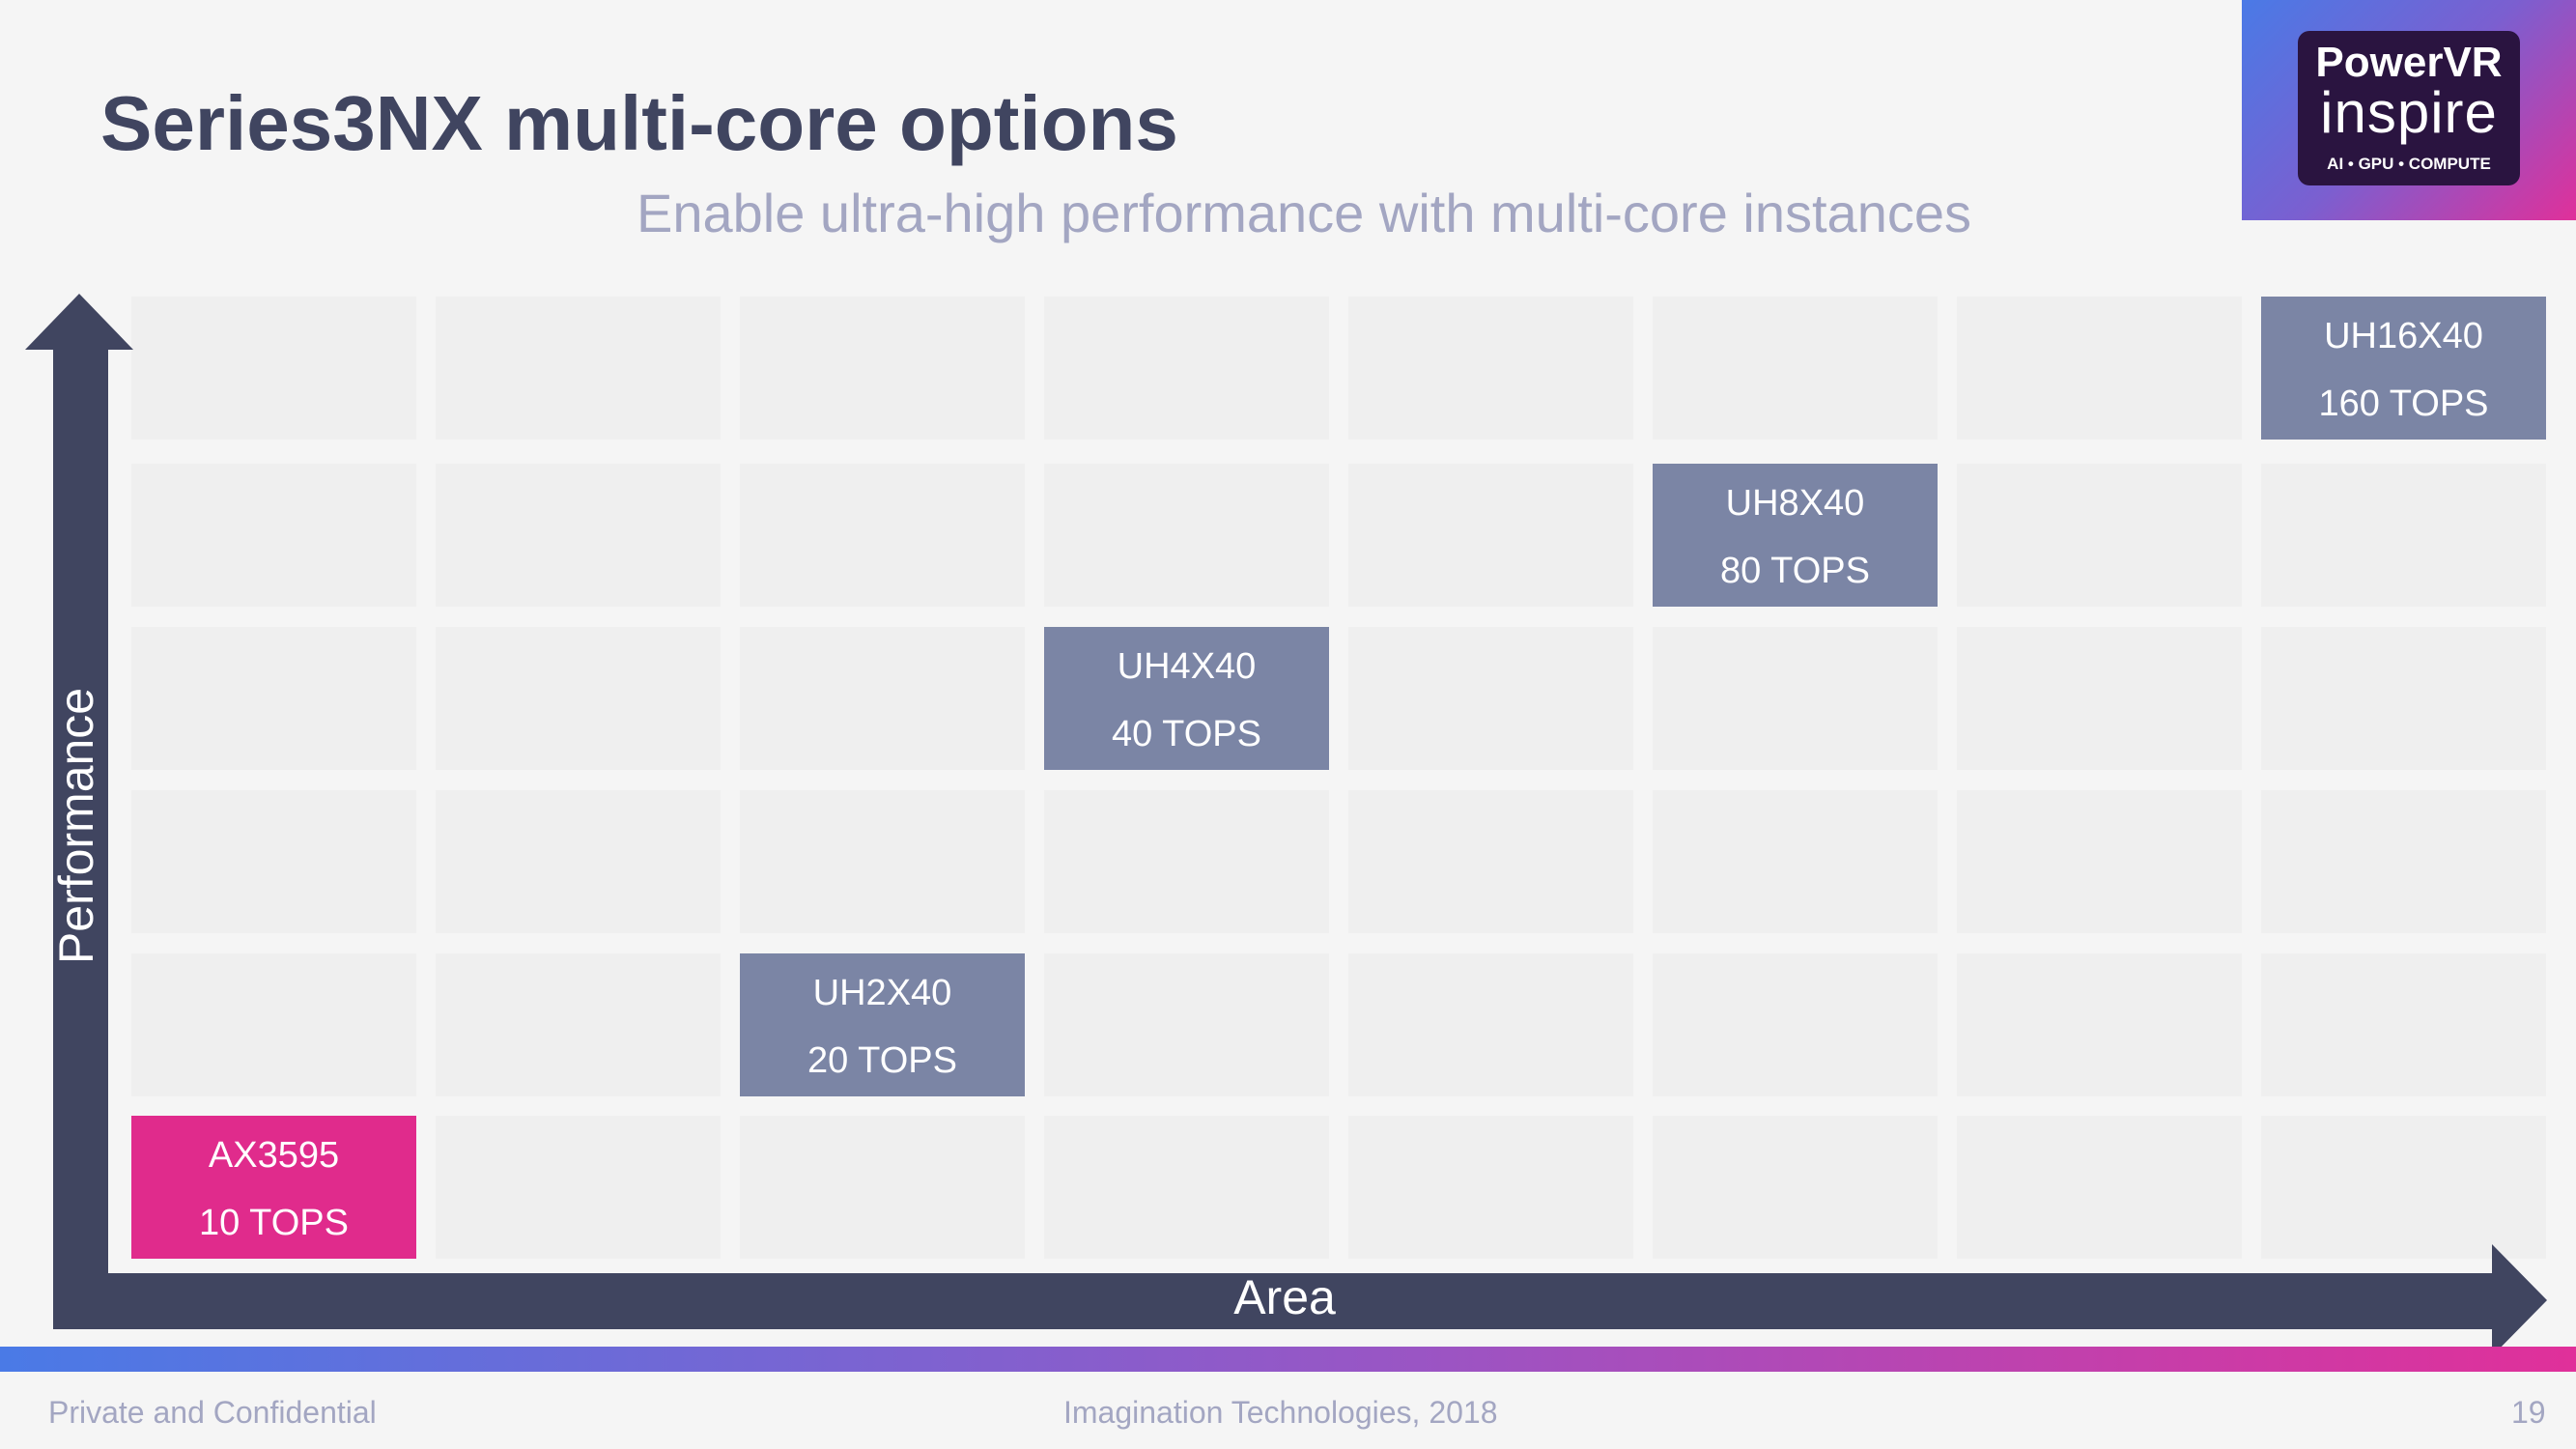  Describe the element at coordinates (1795, 503) in the screenshot. I see `core-name: UH8X40` at that location.